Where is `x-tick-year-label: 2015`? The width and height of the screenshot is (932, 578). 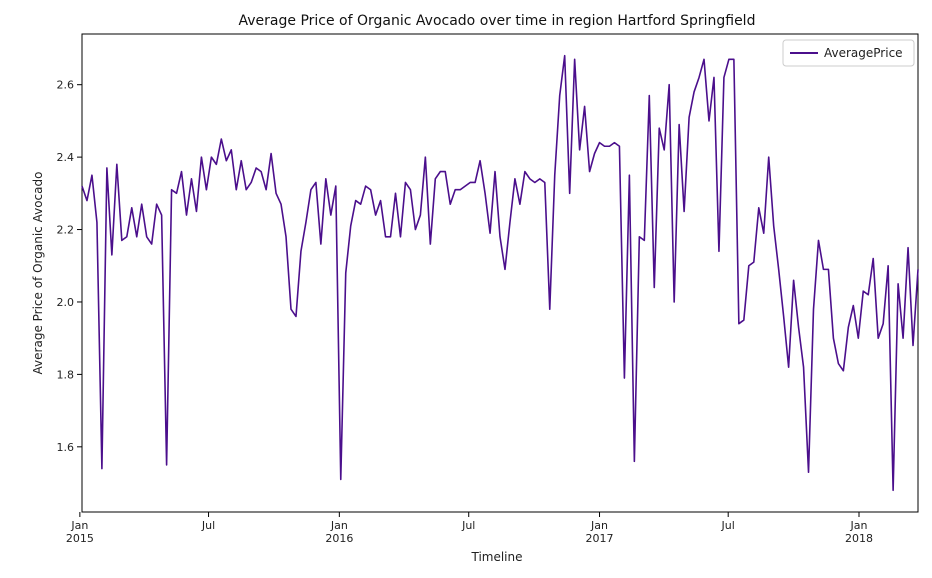
x-tick-year-label: 2015 is located at coordinates (80, 538).